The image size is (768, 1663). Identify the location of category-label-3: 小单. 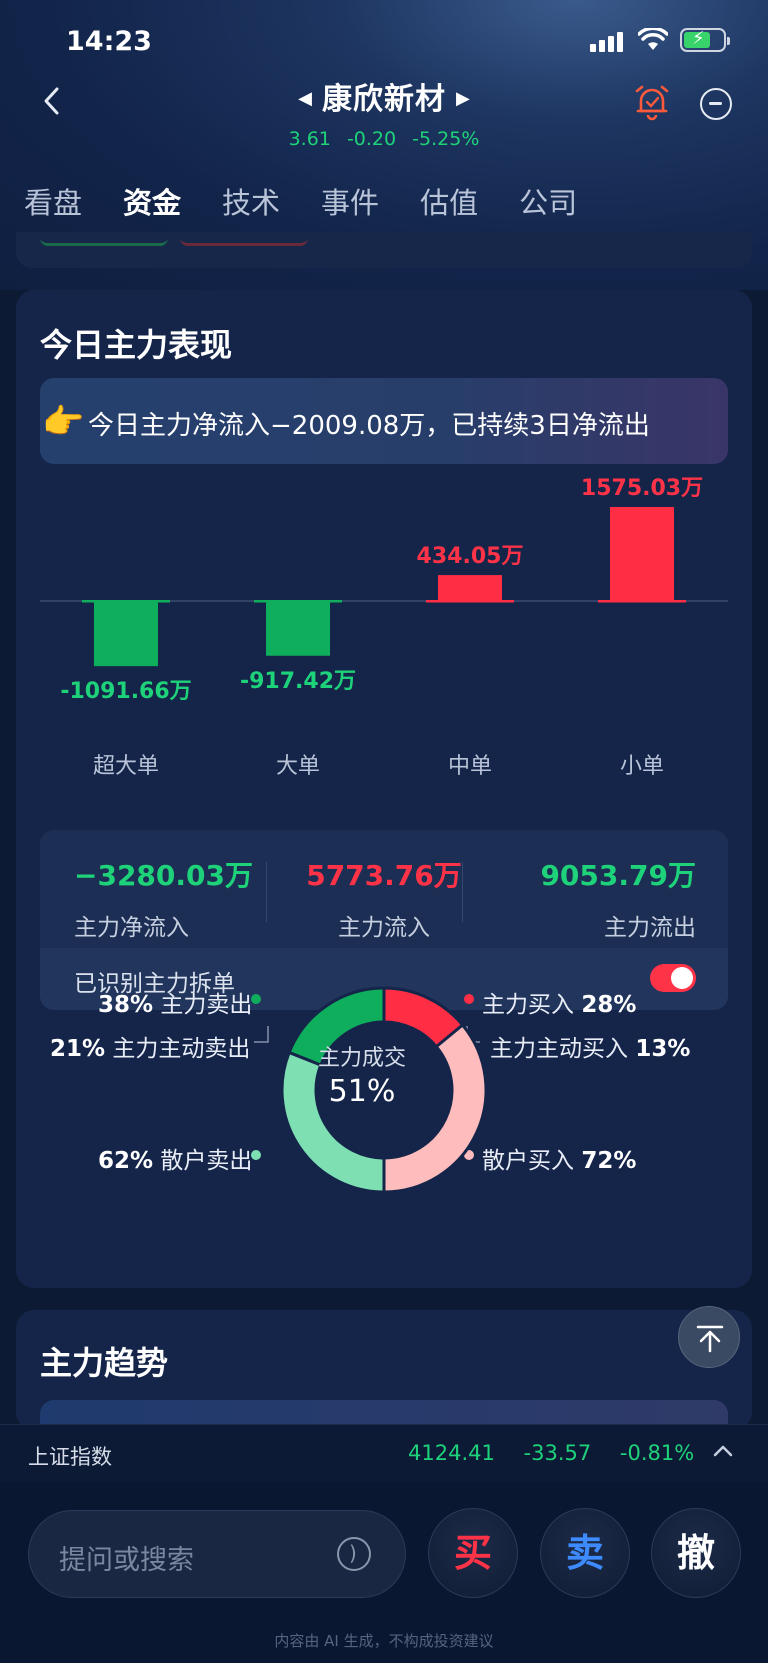
(642, 766).